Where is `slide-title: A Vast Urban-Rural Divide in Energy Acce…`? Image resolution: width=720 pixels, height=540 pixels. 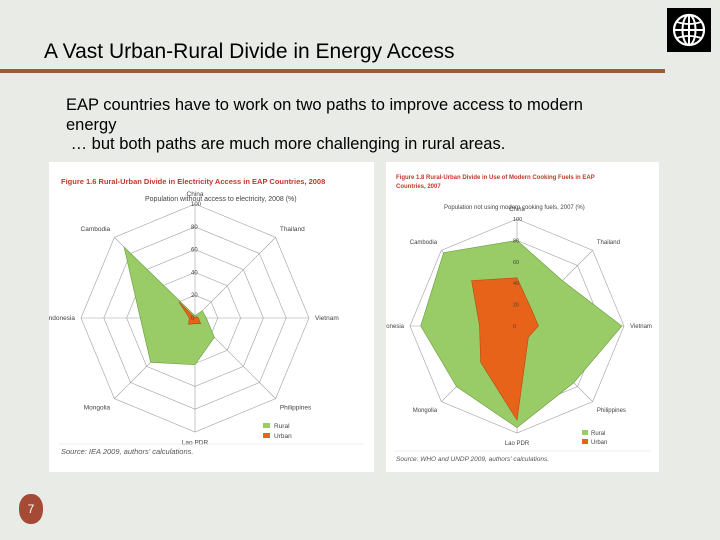
slide-title: A Vast Urban-Rural Divide in Energy Acce… is located at coordinates (249, 51).